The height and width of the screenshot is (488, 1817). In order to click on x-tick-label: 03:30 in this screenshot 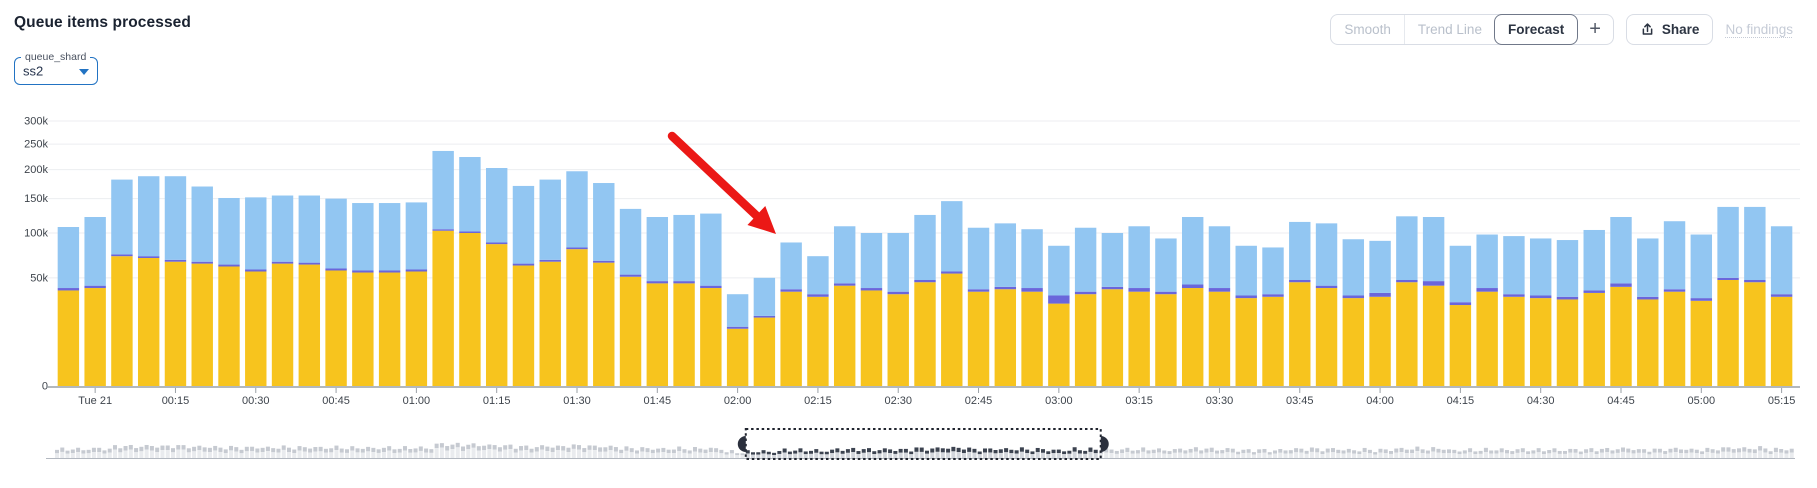, I will do `click(1220, 401)`.